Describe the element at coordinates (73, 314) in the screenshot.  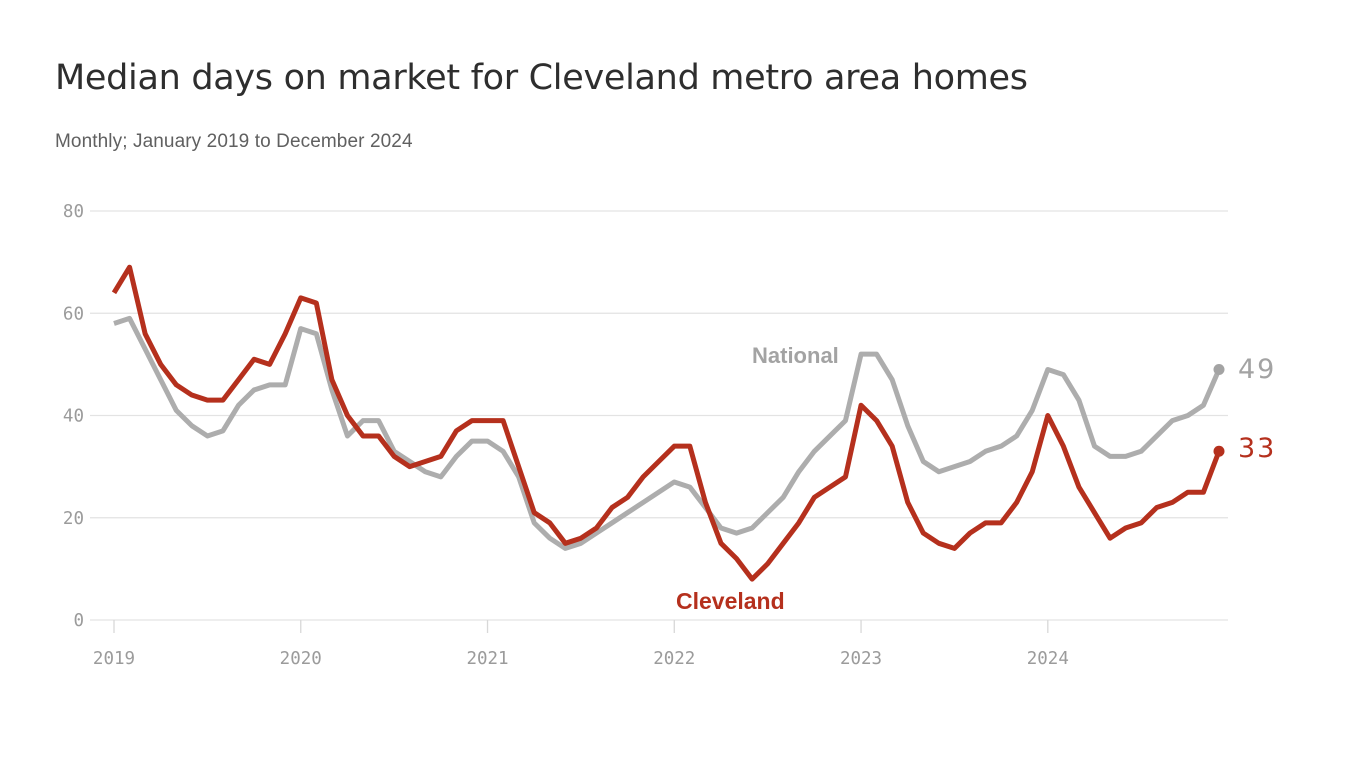
I see `y-tick-label-60: 60` at that location.